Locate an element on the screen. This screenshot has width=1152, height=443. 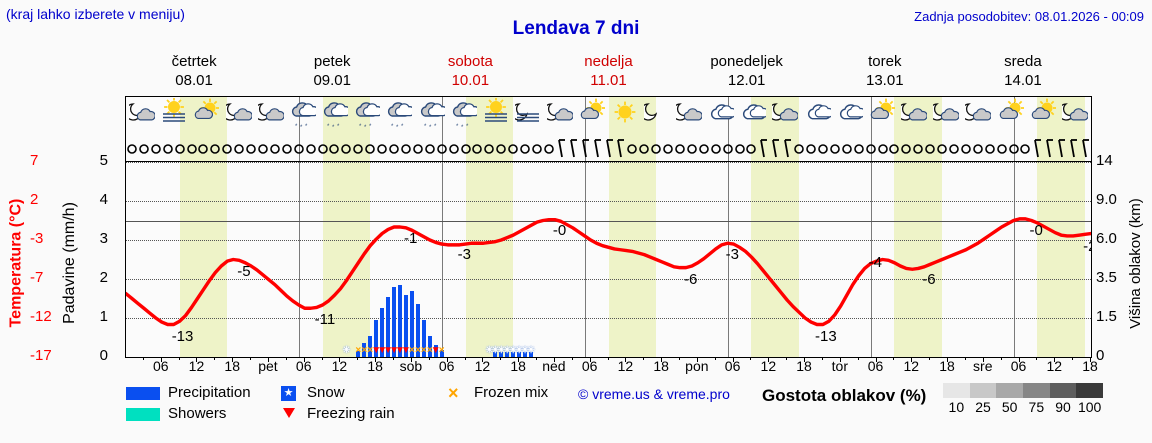
cloudheight-axis-title: Višina oblakov (km) is located at coordinates (1135, 263).